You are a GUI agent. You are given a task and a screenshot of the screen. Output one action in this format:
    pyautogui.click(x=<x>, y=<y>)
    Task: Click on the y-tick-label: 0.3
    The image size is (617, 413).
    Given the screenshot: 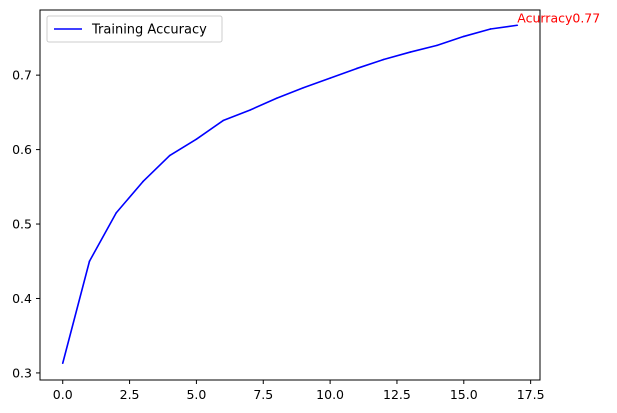 What is the action you would take?
    pyautogui.click(x=22, y=372)
    